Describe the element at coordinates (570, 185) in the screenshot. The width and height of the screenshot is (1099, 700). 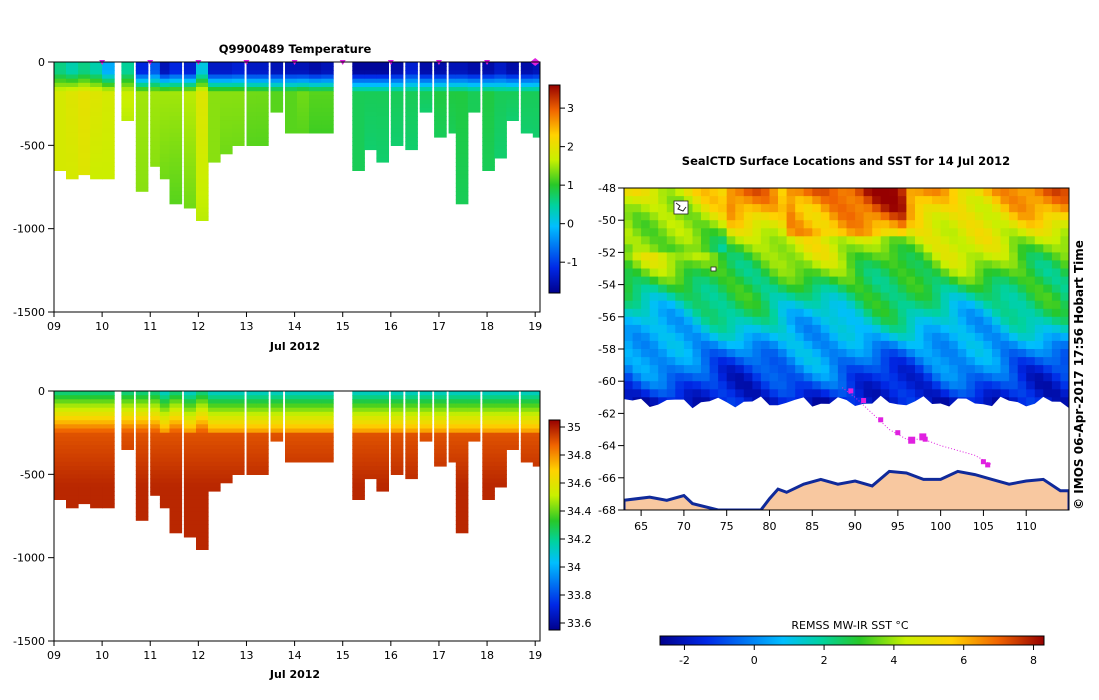
I see `colorbar-tick-label: 1` at that location.